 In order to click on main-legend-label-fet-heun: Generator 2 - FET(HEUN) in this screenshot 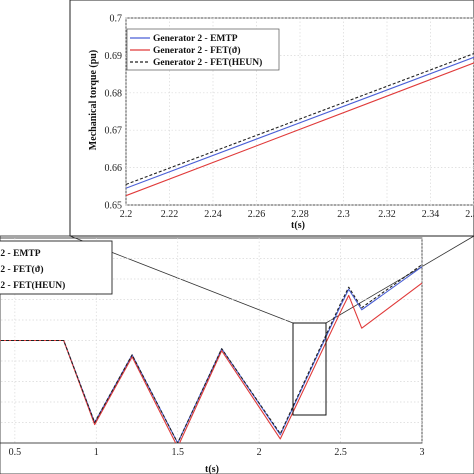, I will do `click(32, 285)`.